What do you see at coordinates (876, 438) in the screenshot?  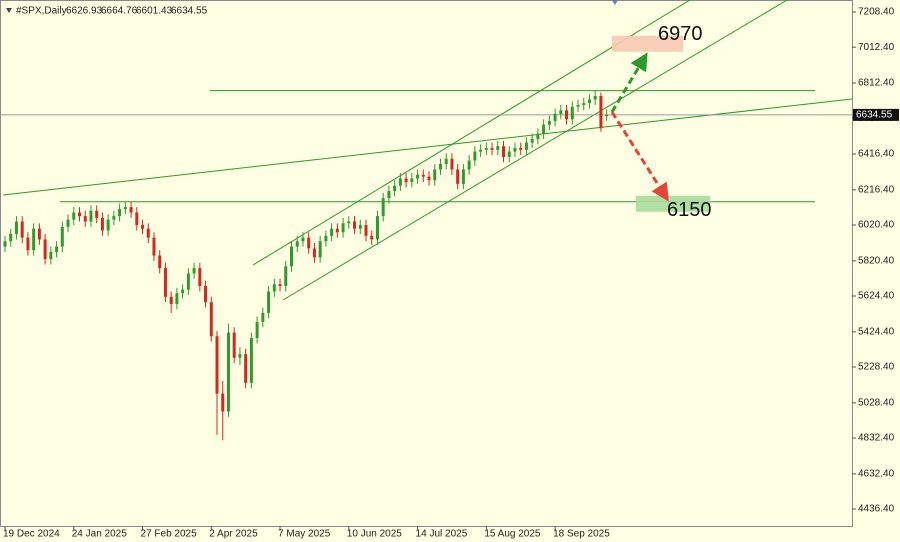 I see `y-tick-label: 4832.40` at bounding box center [876, 438].